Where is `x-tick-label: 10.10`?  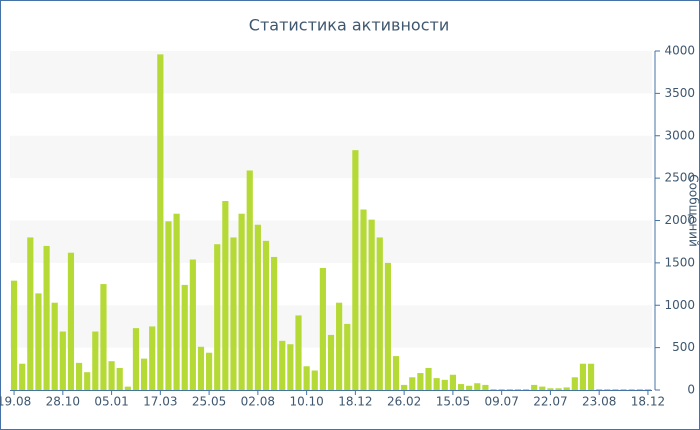
x-tick-label: 10.10 is located at coordinates (306, 402).